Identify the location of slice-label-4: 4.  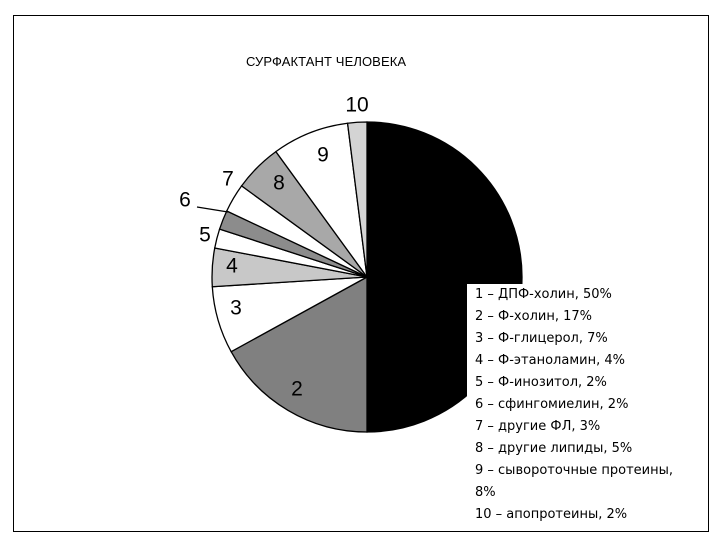
(232, 266).